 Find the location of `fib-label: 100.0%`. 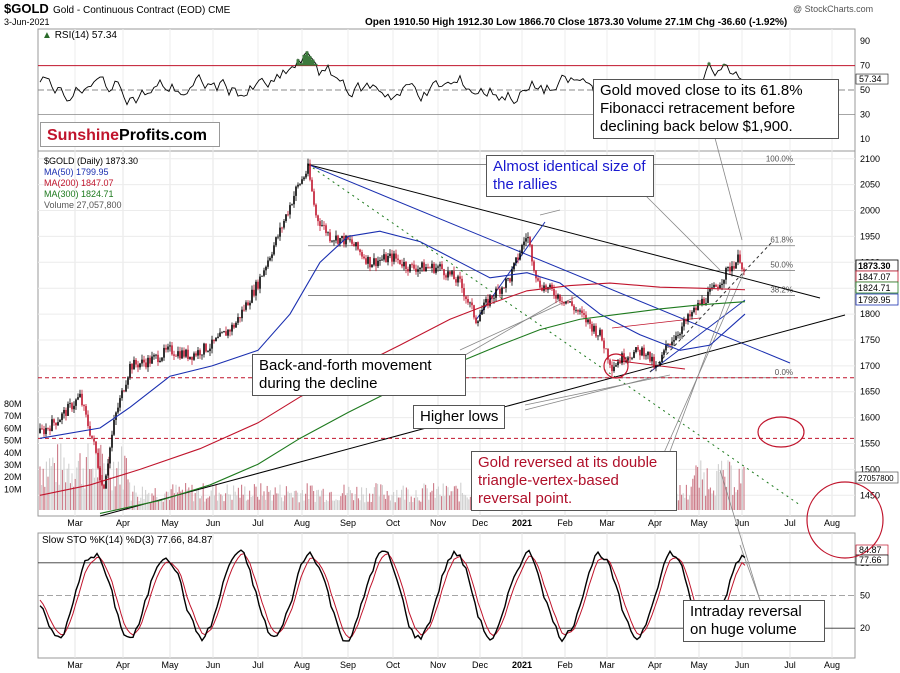

fib-label: 100.0% is located at coordinates (779, 158).